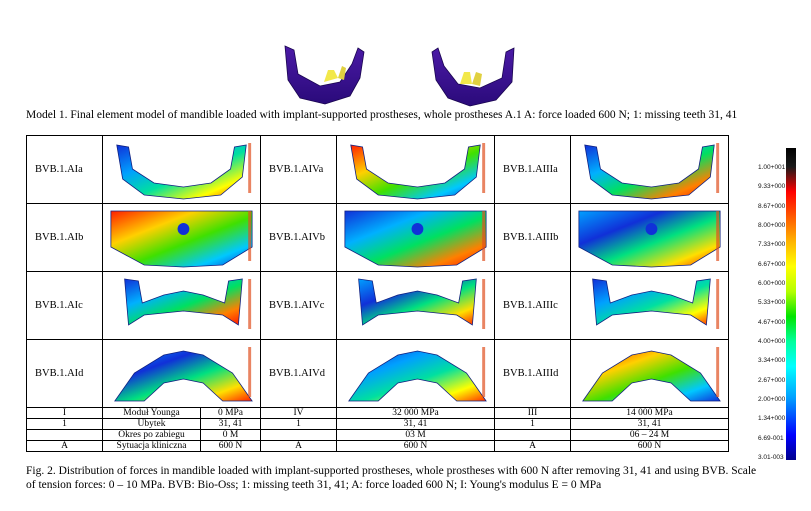 Image resolution: width=811 pixels, height=511 pixels. Describe the element at coordinates (771, 457) in the screenshot. I see `scale-tick-label: 3.01-003` at that location.